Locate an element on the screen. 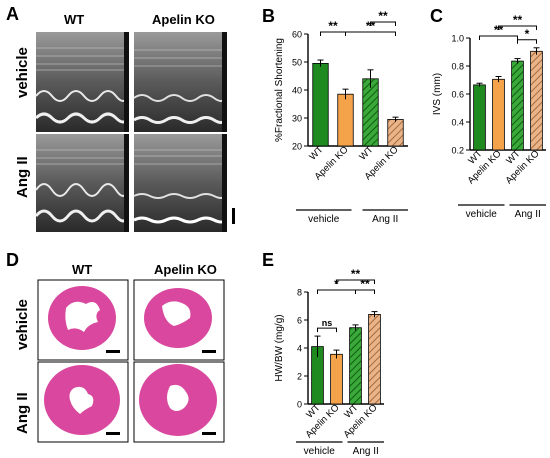  y-tick-label: 60 is located at coordinates (297, 35).